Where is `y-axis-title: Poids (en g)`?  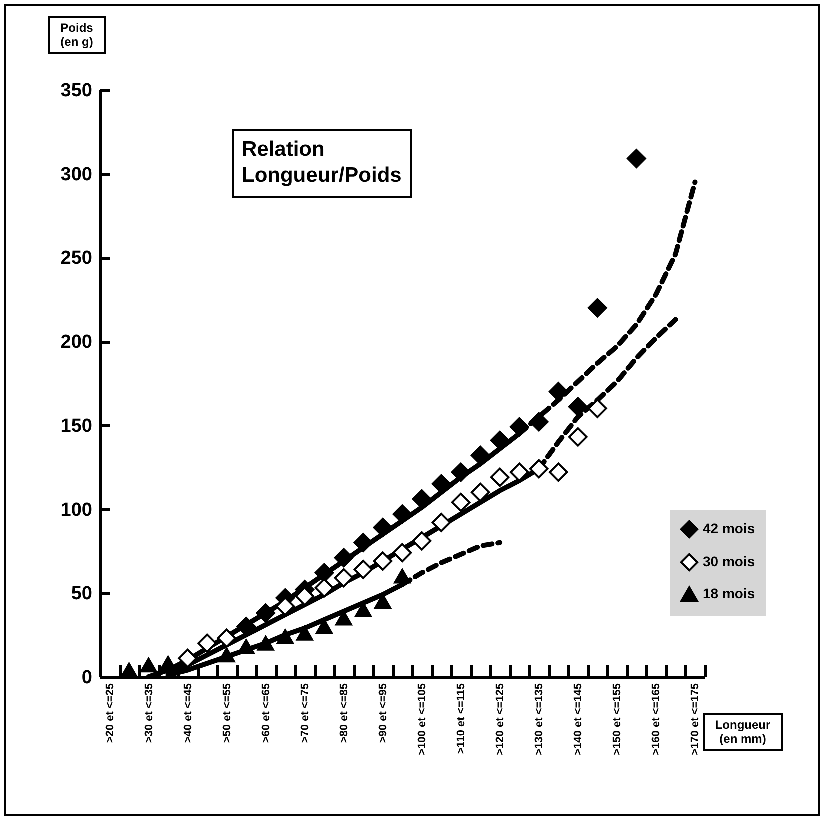 y-axis-title: Poids (en g) is located at coordinates (77, 35).